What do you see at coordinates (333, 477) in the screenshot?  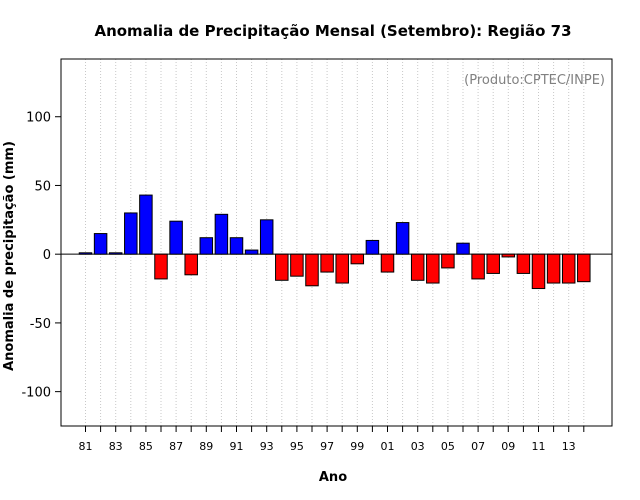 I see `x-axis-label: Ano` at bounding box center [333, 477].